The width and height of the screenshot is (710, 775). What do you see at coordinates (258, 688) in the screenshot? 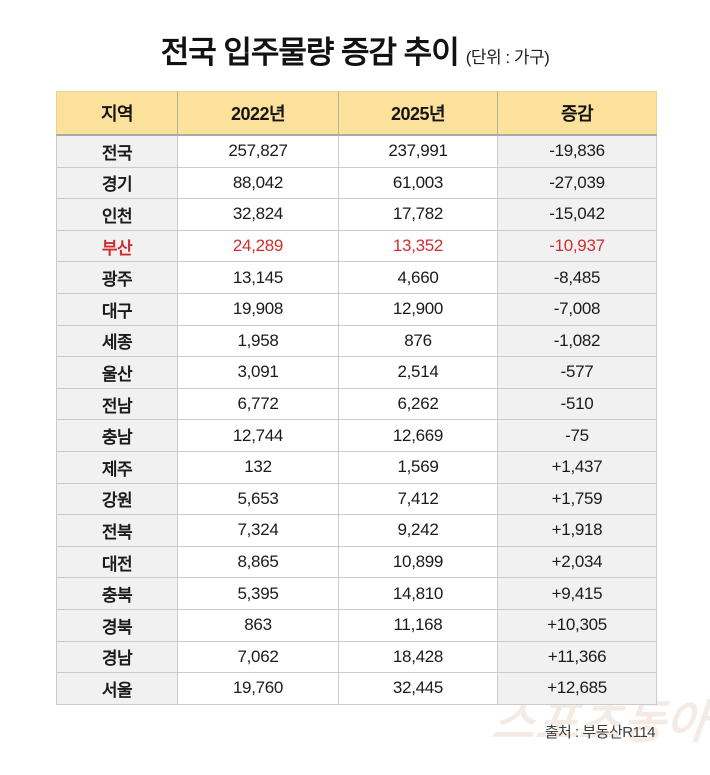
I see `value-2022-cell: 19,760` at bounding box center [258, 688].